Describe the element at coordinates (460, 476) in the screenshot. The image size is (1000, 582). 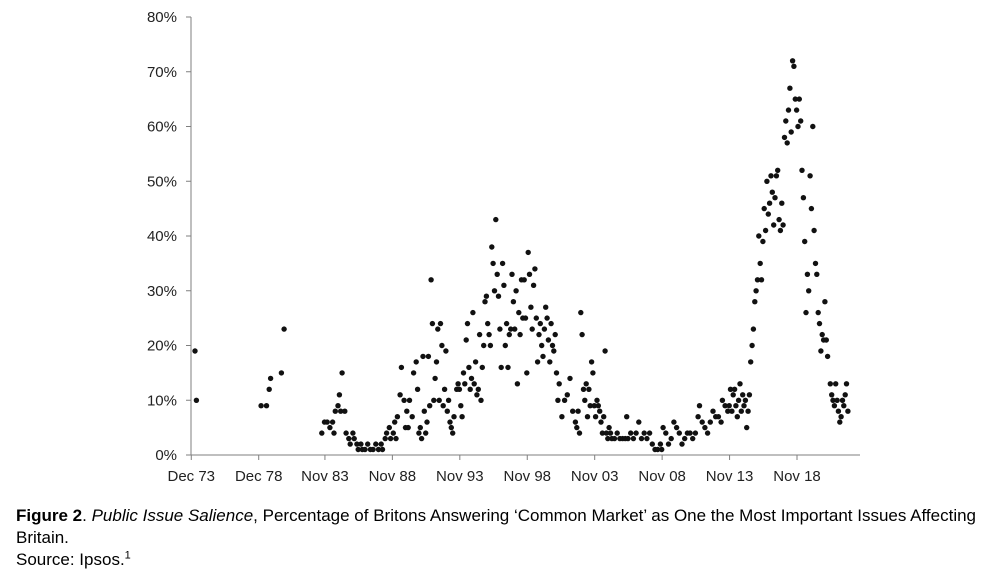
I see `x-tick-label: Nov 93` at that location.